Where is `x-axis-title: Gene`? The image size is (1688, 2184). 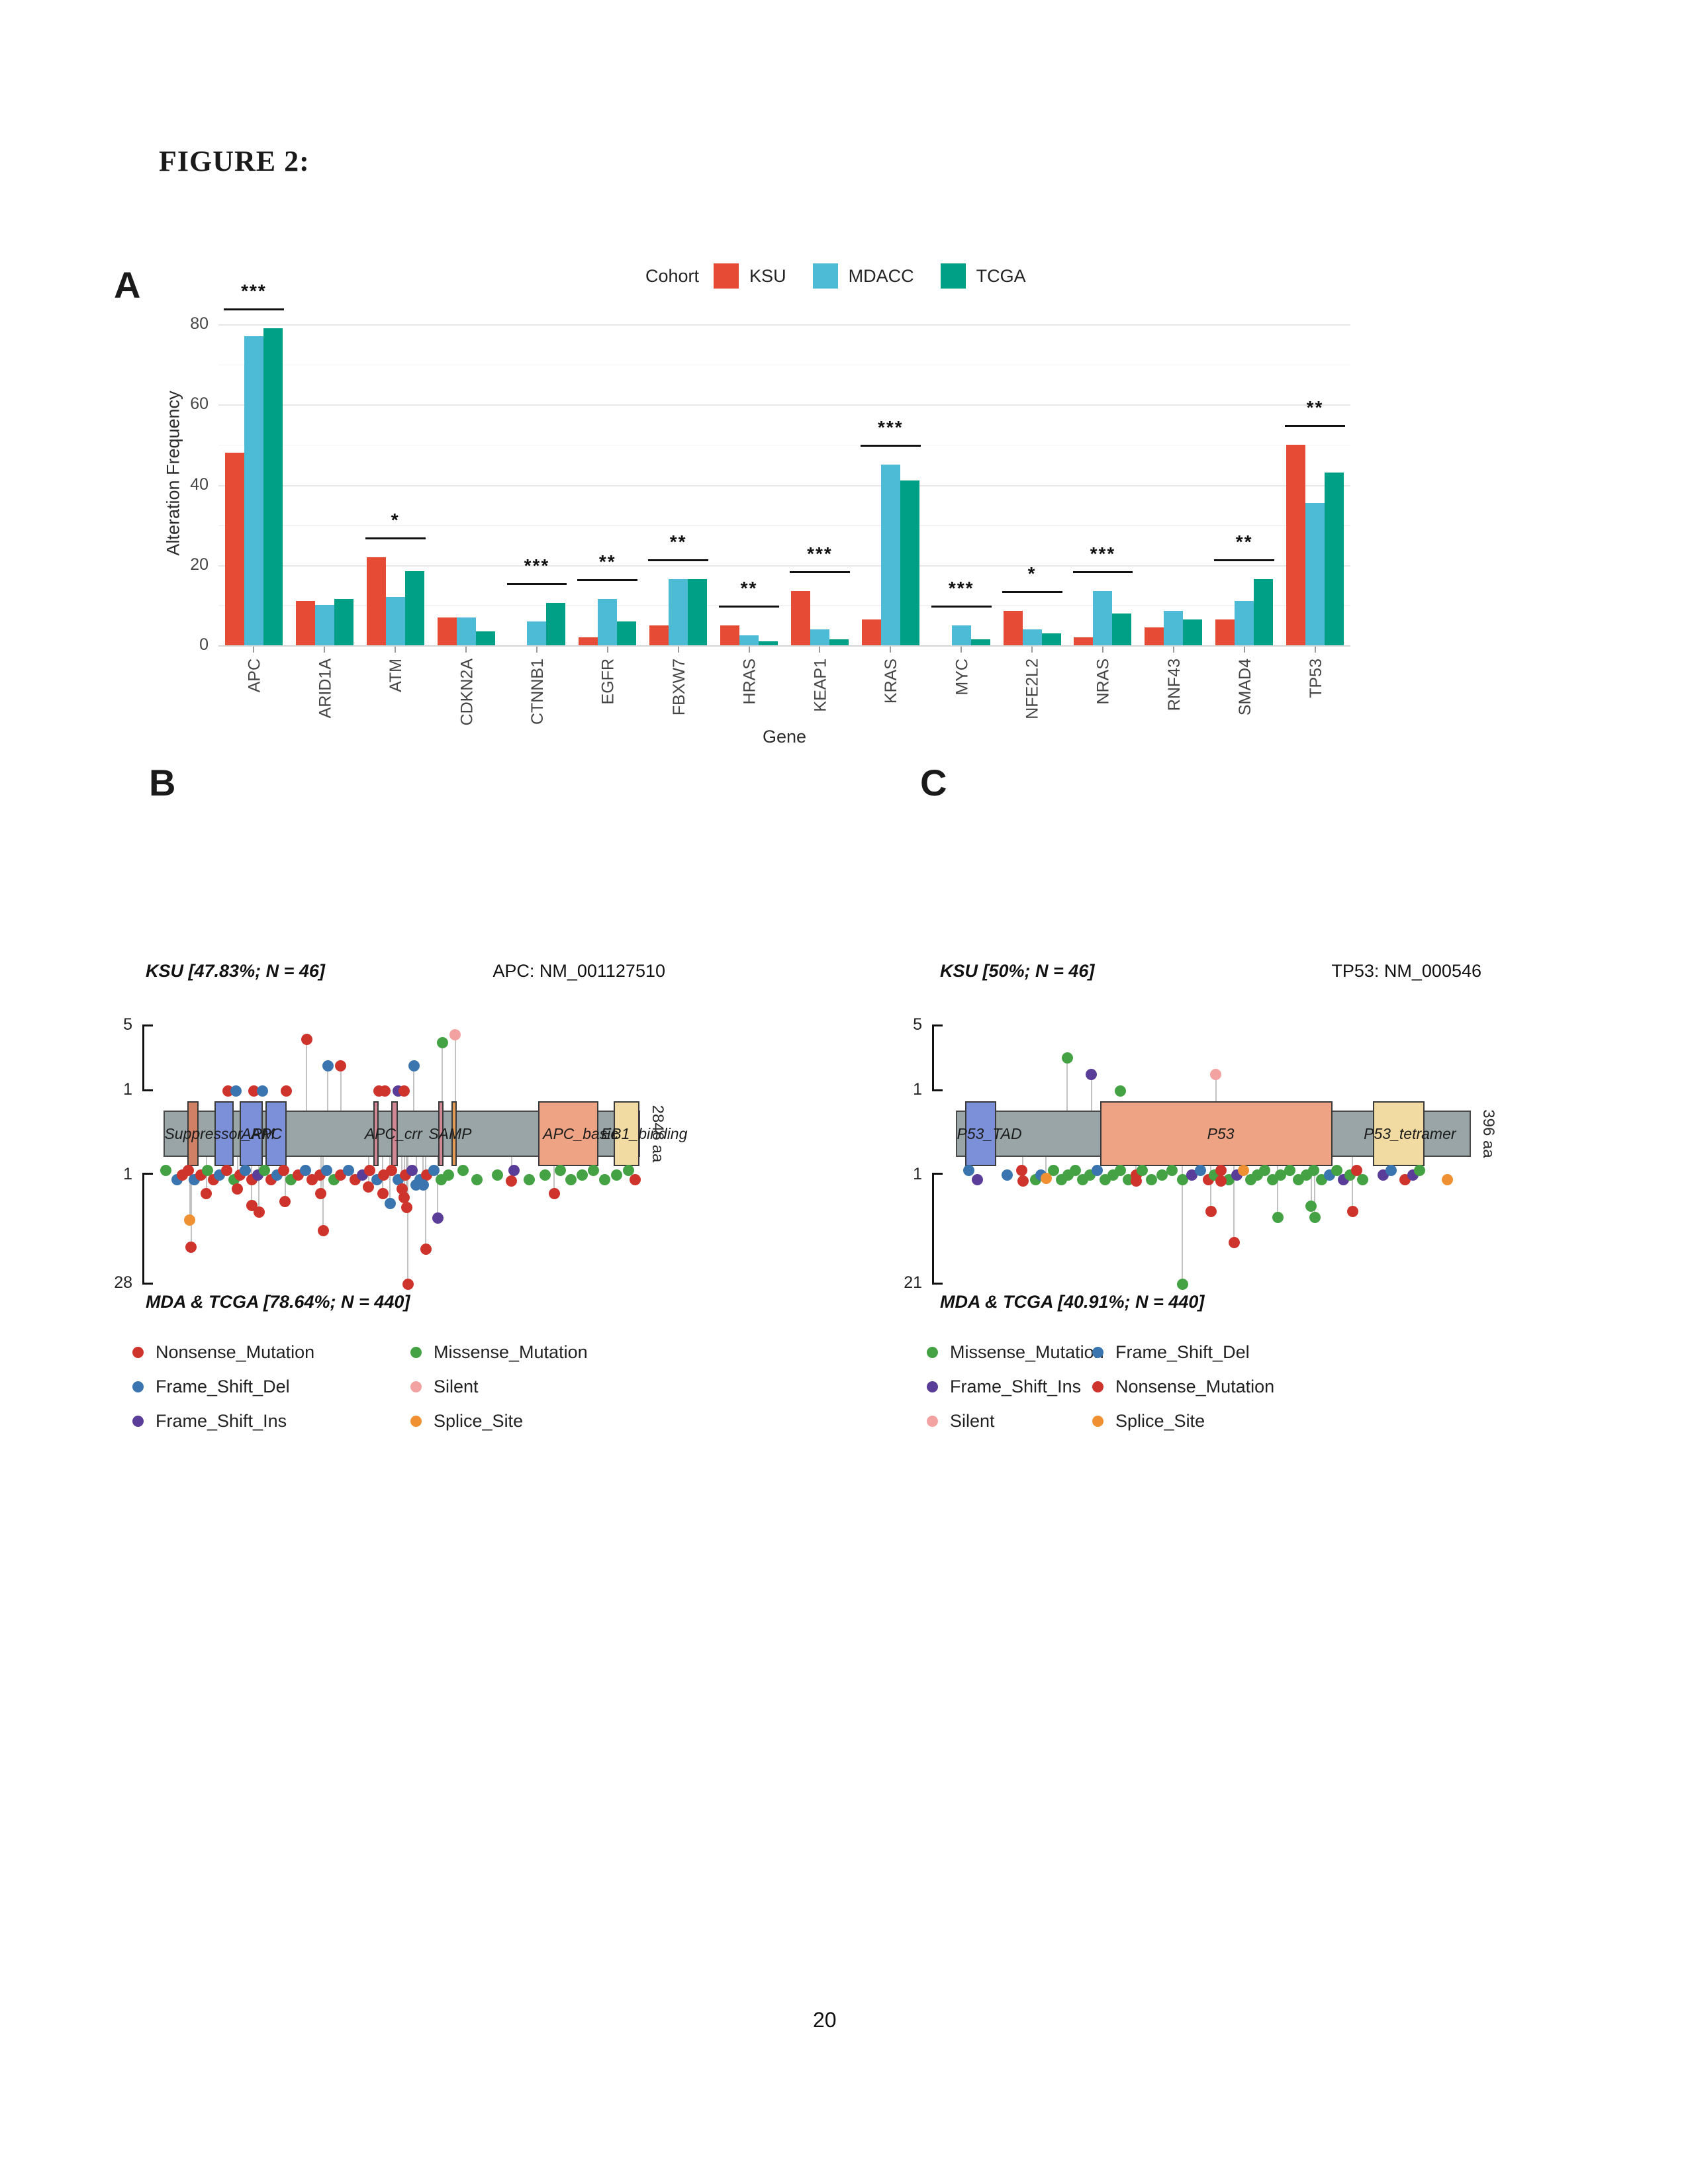 x-axis-title: Gene is located at coordinates (784, 737).